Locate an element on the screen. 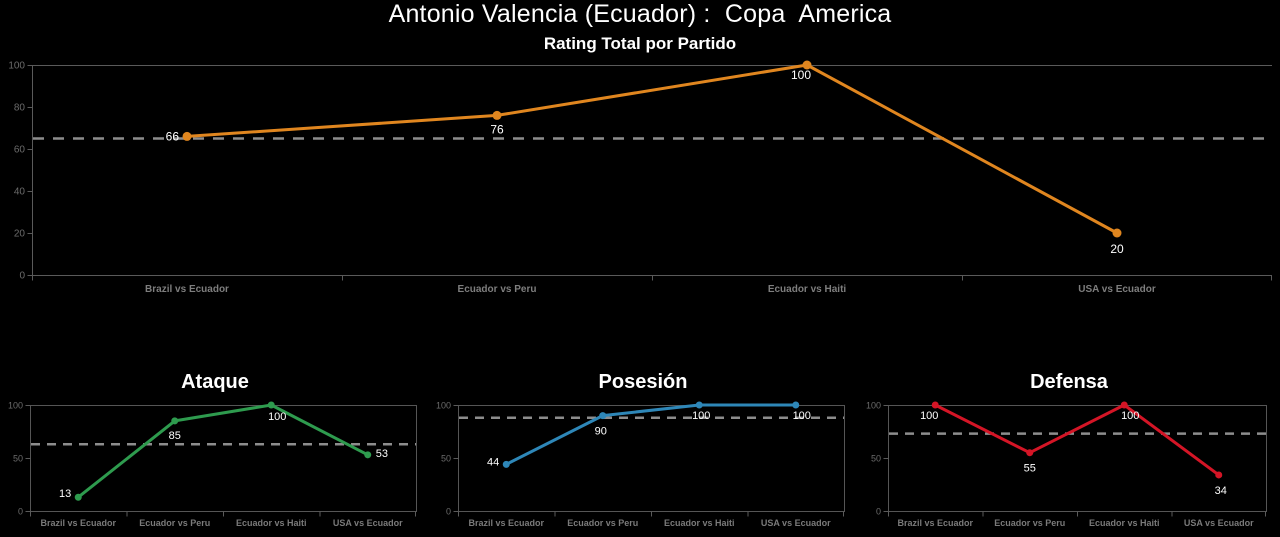  data-point-label: 53 is located at coordinates (382, 454).